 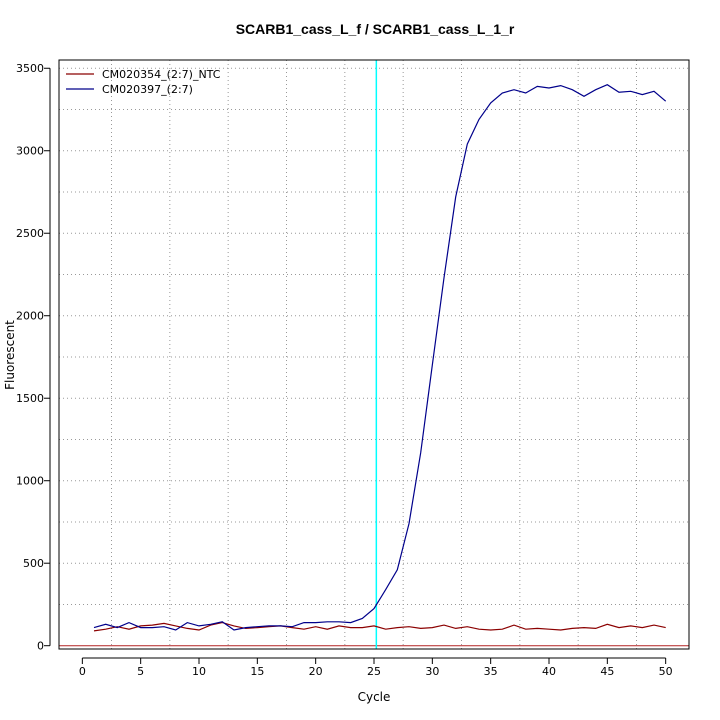 I want to click on x-tick-label: 30, so click(x=432, y=671).